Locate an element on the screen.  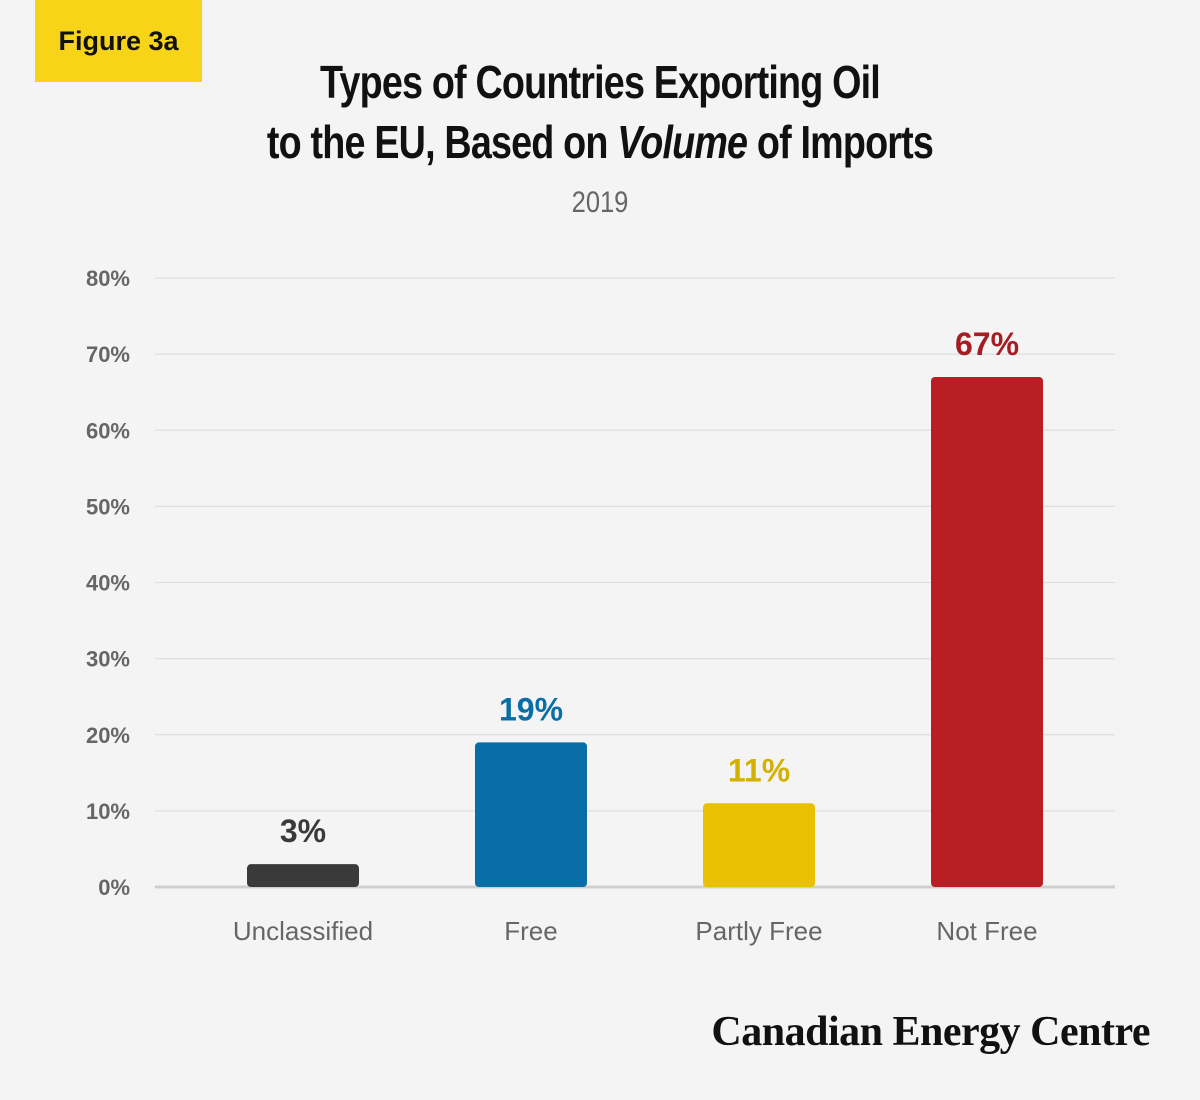
category-label: Partly Free is located at coordinates (758, 931).